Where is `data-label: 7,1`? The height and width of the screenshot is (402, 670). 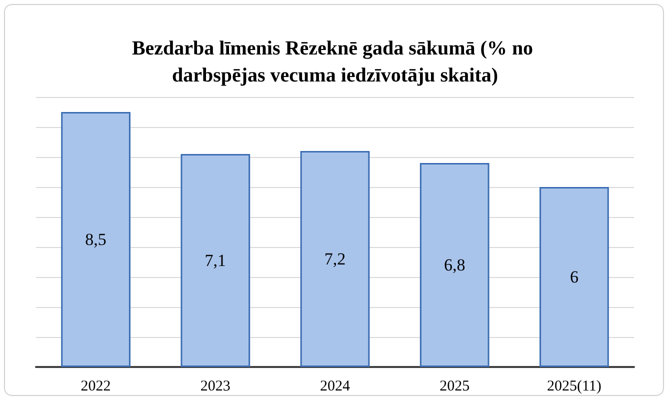 data-label: 7,1 is located at coordinates (215, 260).